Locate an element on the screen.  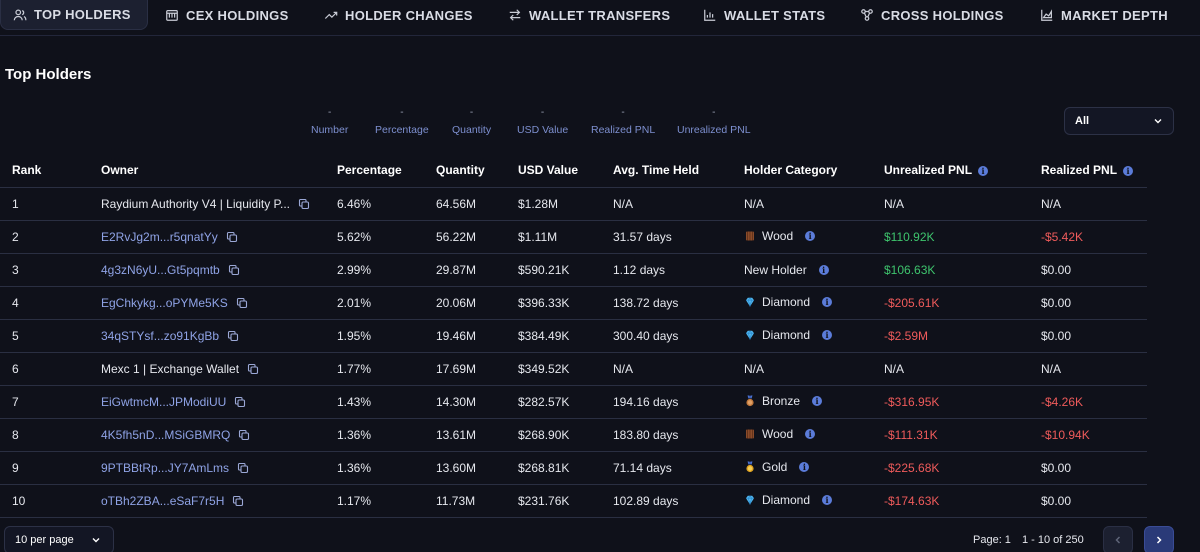
tab-cross-holdings: CROSS HOLDINGS is located at coordinates (932, 15).